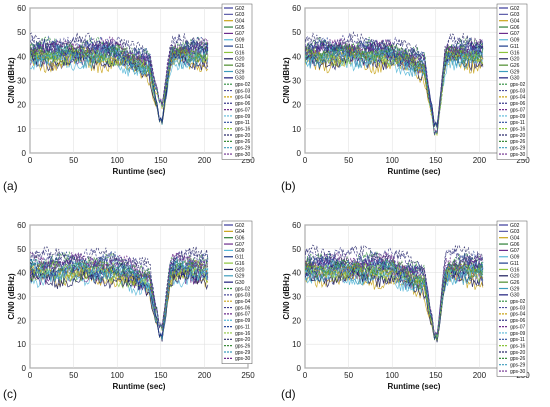 This screenshot has width=550, height=407. I want to click on y-tick-label: 50, so click(296, 249).